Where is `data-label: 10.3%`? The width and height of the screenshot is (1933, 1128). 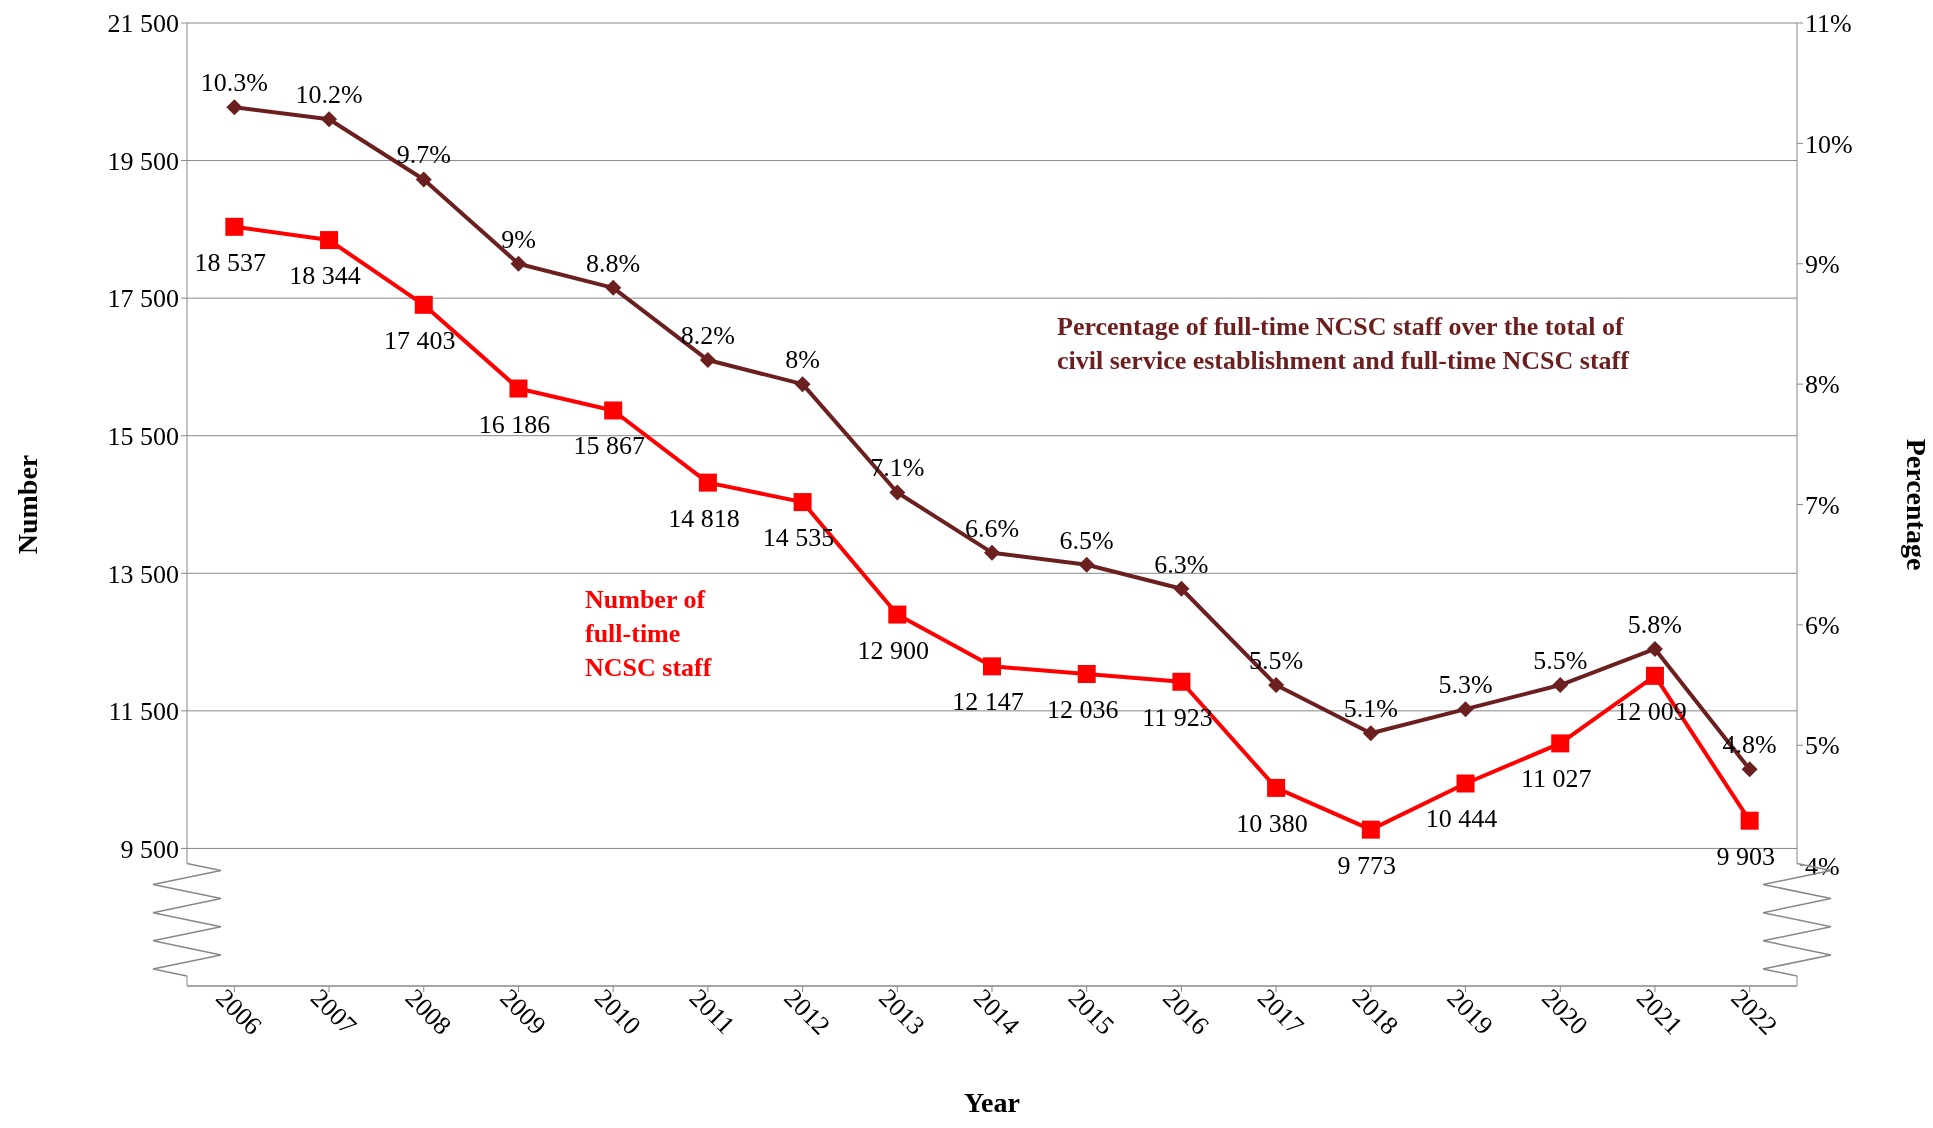
data-label: 10.3% is located at coordinates (234, 83).